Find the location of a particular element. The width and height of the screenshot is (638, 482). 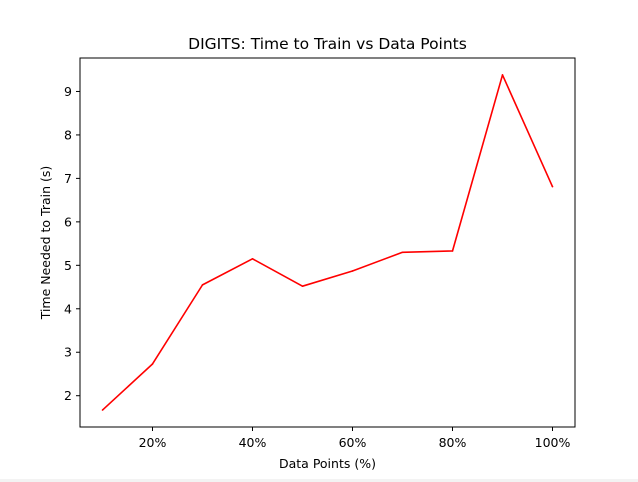

y-tick-label: 7 is located at coordinates (68, 178).